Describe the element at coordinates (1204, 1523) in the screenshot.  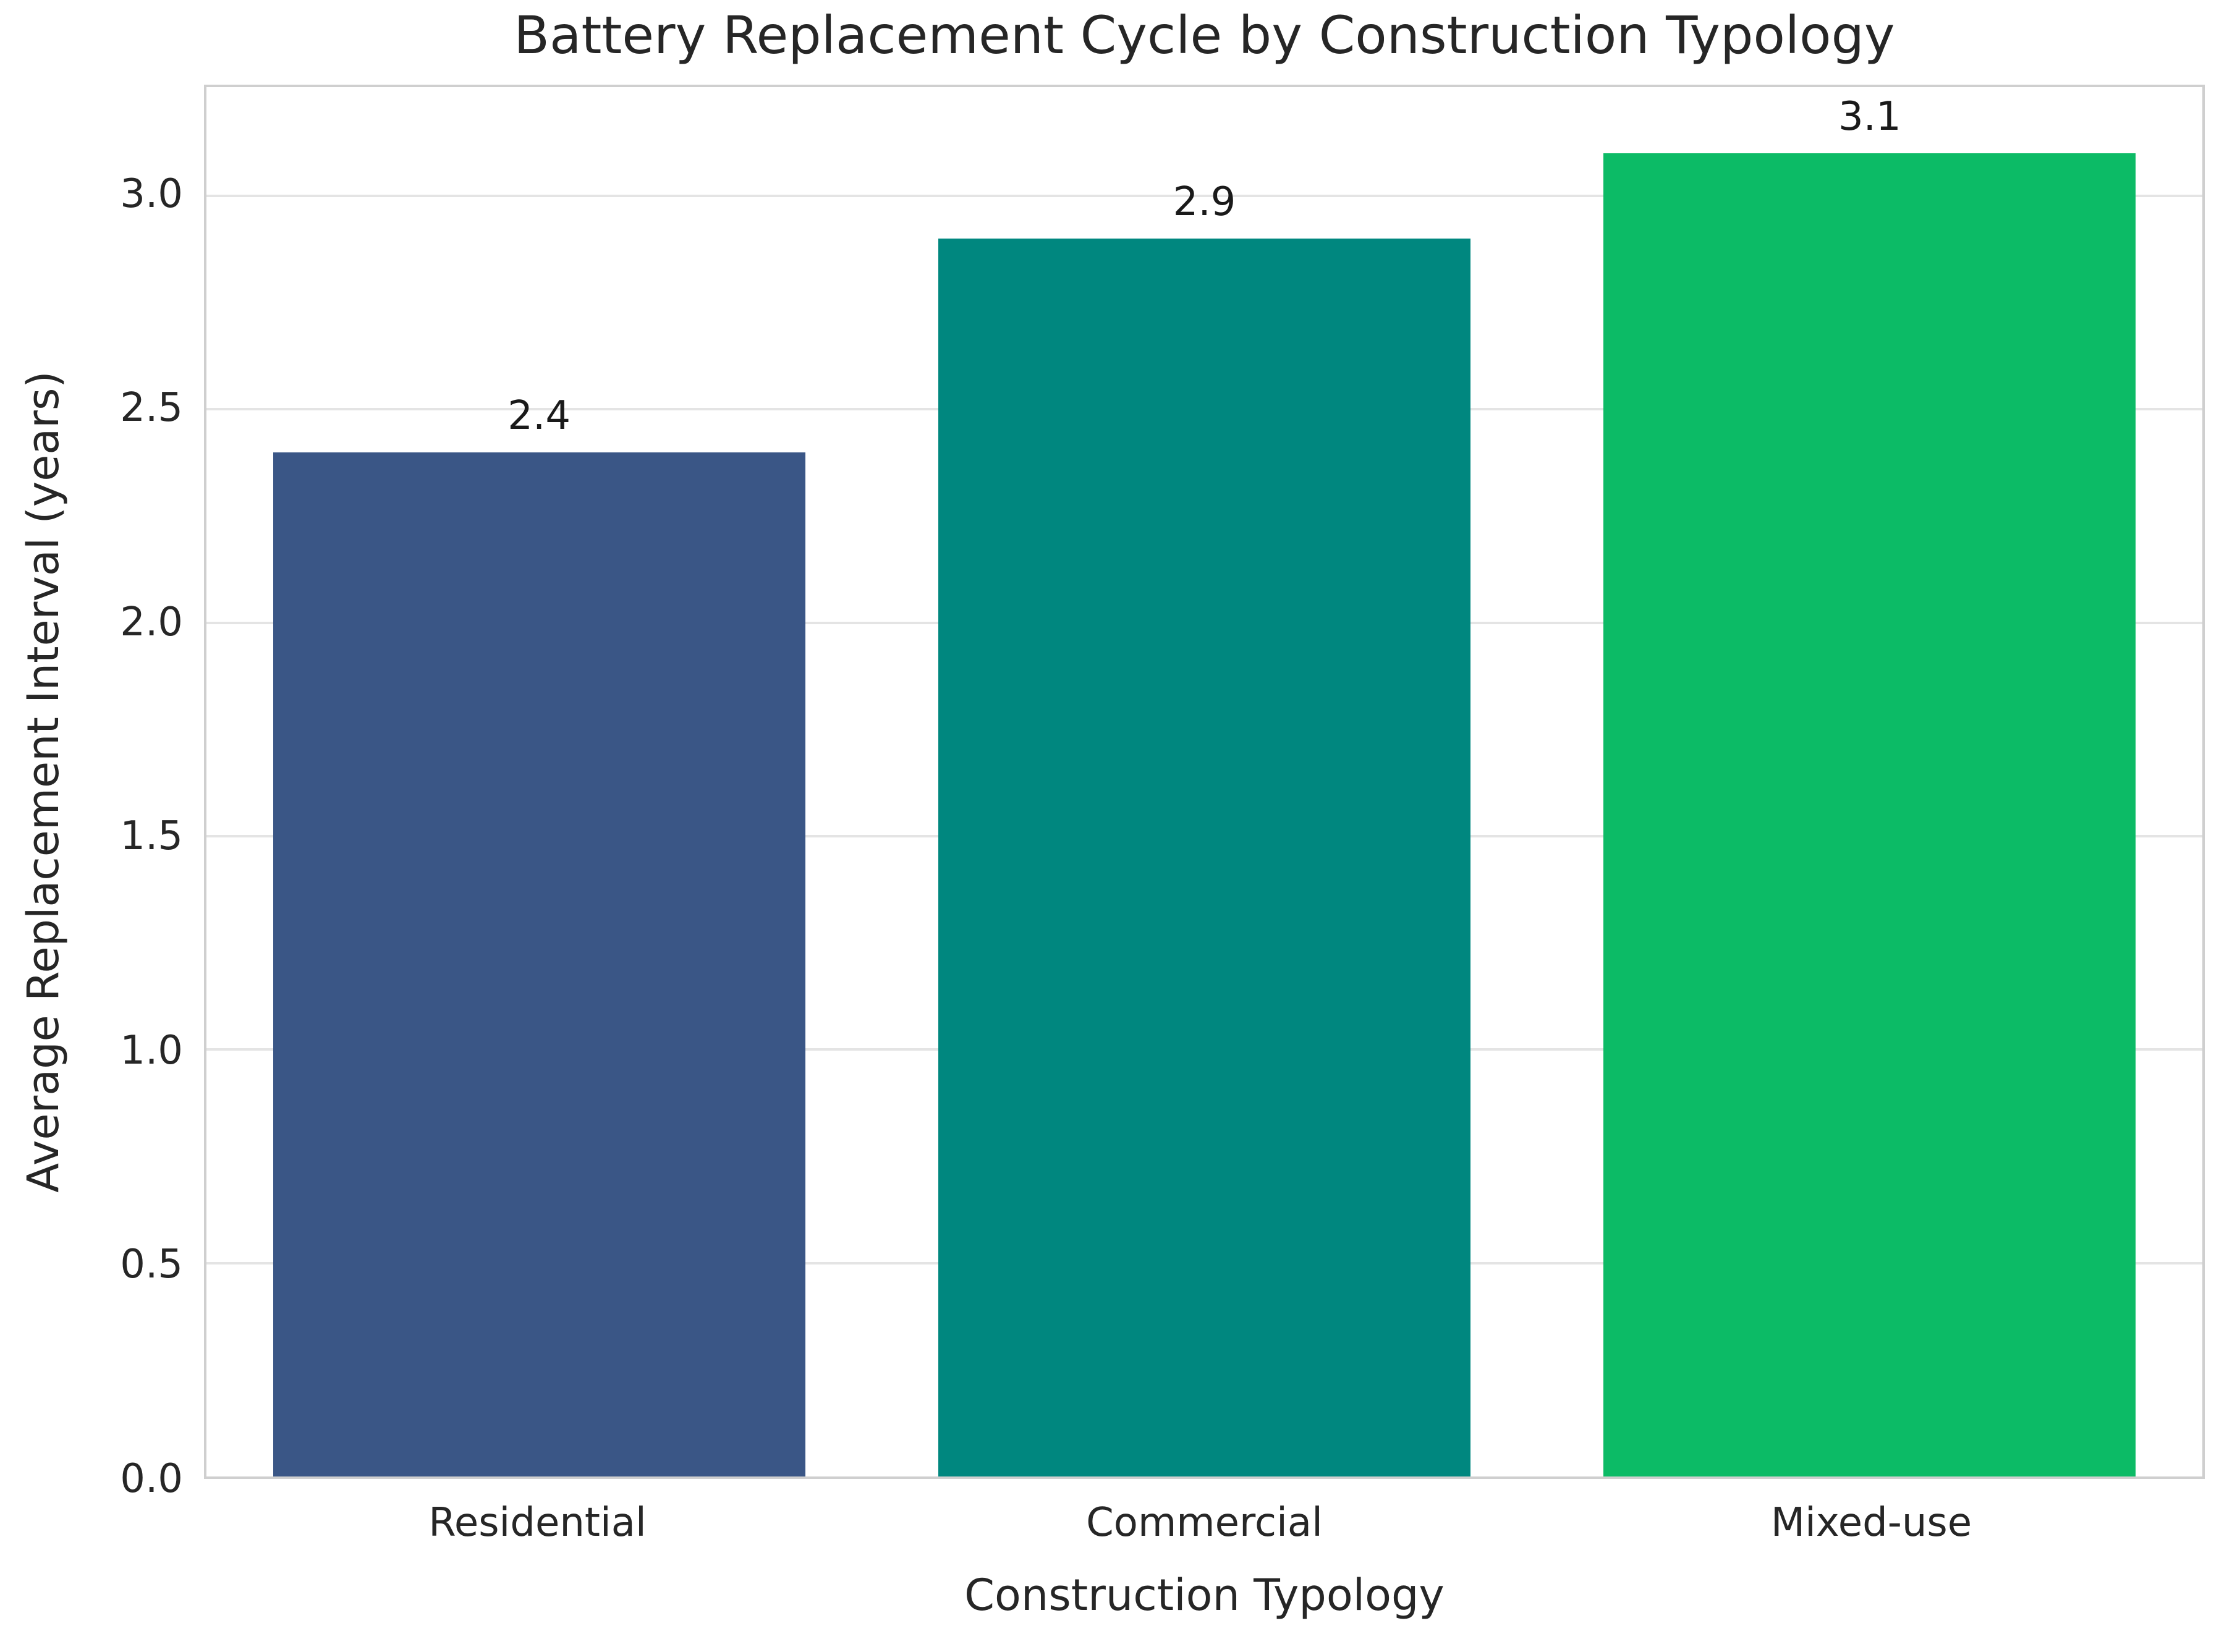
I see `x-tick-label-commercial: Commercial` at that location.